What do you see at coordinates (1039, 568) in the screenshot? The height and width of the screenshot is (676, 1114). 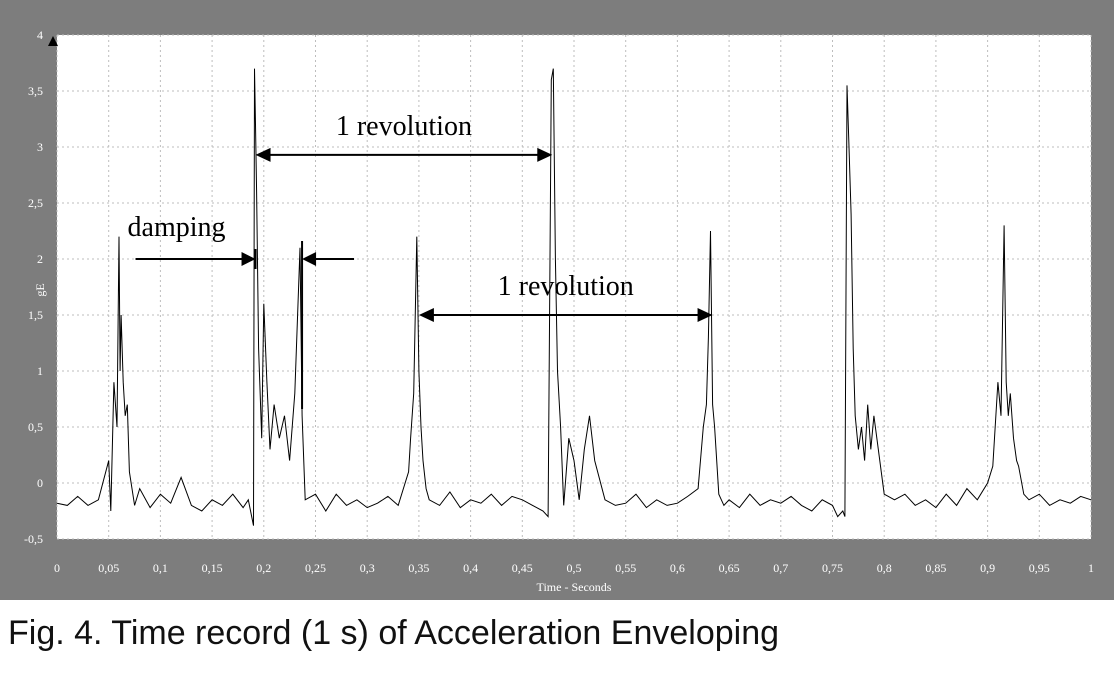 I see `x-tick-label: 0,95` at bounding box center [1039, 568].